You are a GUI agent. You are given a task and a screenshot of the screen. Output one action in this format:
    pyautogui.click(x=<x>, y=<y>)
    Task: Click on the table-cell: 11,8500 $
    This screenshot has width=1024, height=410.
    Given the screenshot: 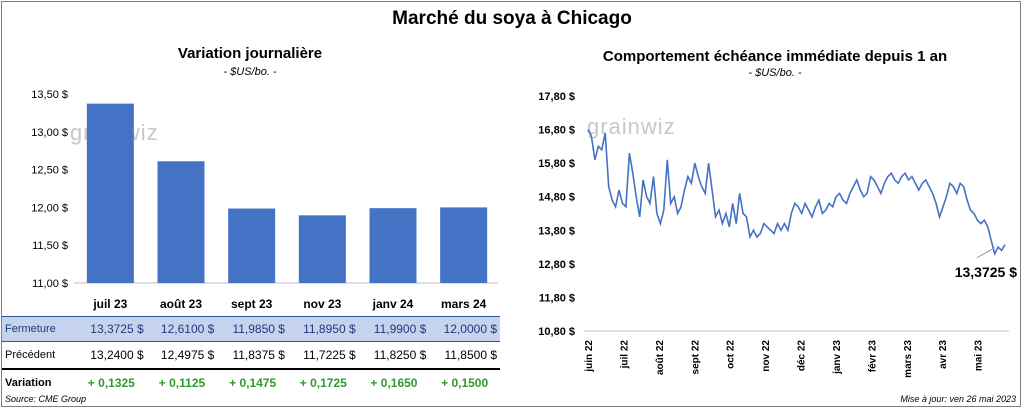 What is the action you would take?
    pyautogui.click(x=471, y=355)
    